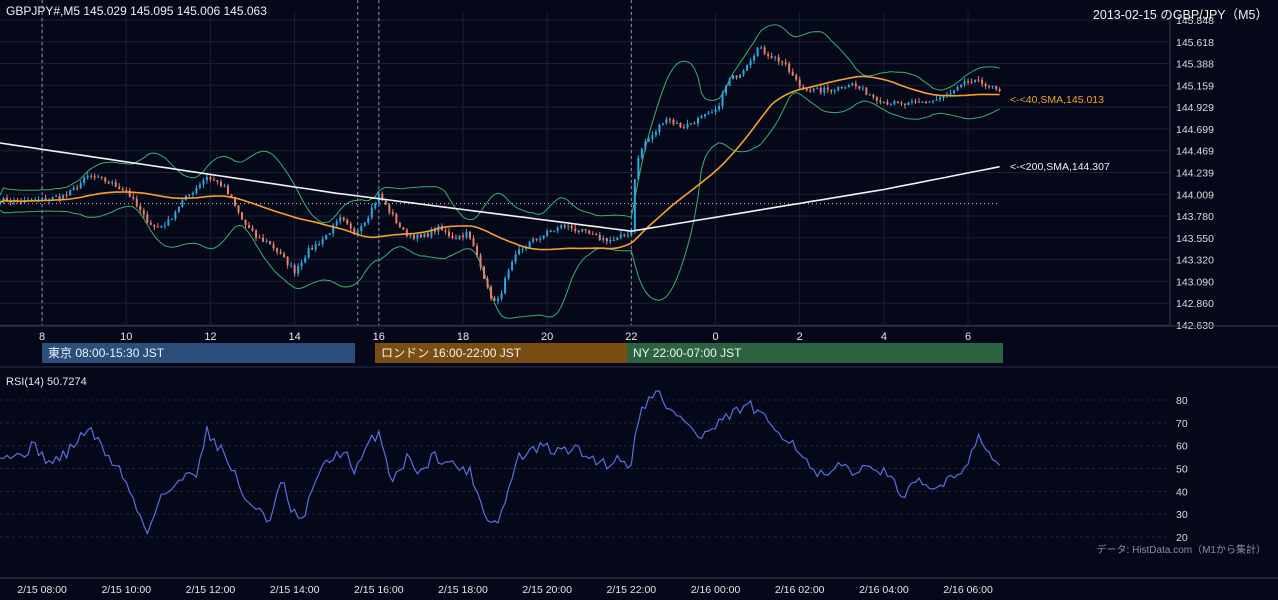 This screenshot has width=1278, height=600. Describe the element at coordinates (716, 590) in the screenshot. I see `date-tick-label: 2/16 00:00` at that location.